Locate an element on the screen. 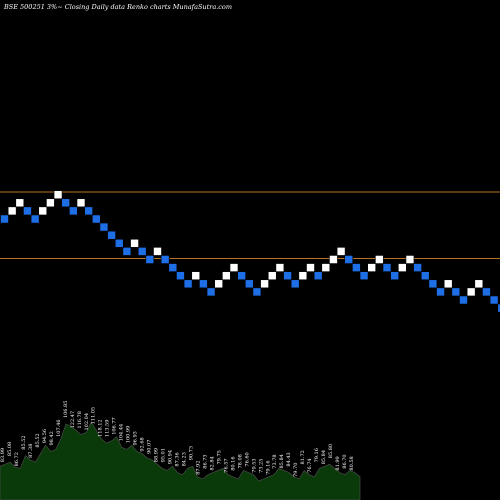  volume-label: 106.85 is located at coordinates (66, 410).